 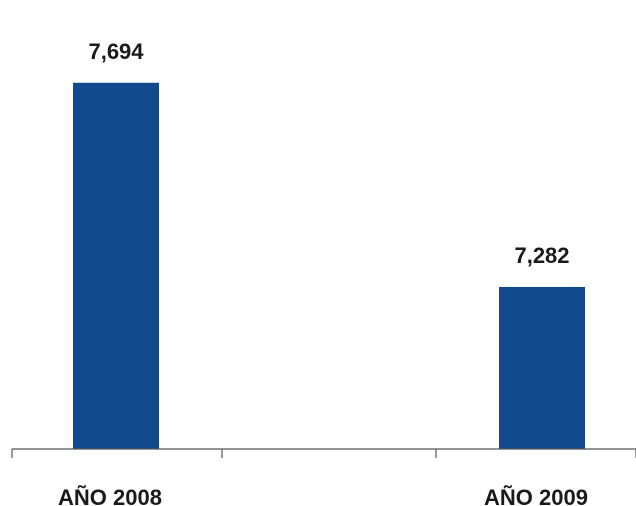 I want to click on bar-value-label: 7,694, so click(x=116, y=51).